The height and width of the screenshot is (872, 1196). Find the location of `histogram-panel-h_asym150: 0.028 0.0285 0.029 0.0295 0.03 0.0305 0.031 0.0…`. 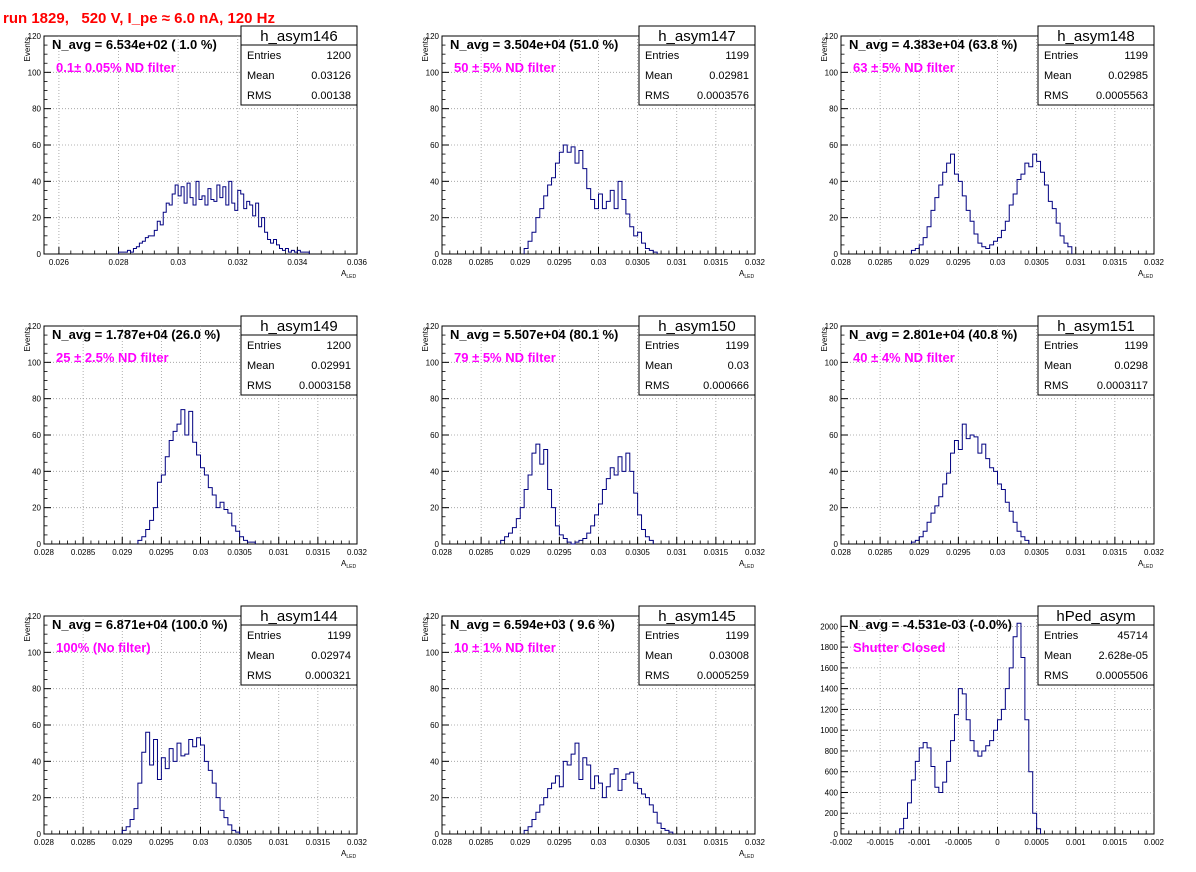

histogram-panel-h_asym150: 0.028 0.0285 0.029 0.0295 0.03 0.0305 0.031 0.0… is located at coordinates (593, 442).